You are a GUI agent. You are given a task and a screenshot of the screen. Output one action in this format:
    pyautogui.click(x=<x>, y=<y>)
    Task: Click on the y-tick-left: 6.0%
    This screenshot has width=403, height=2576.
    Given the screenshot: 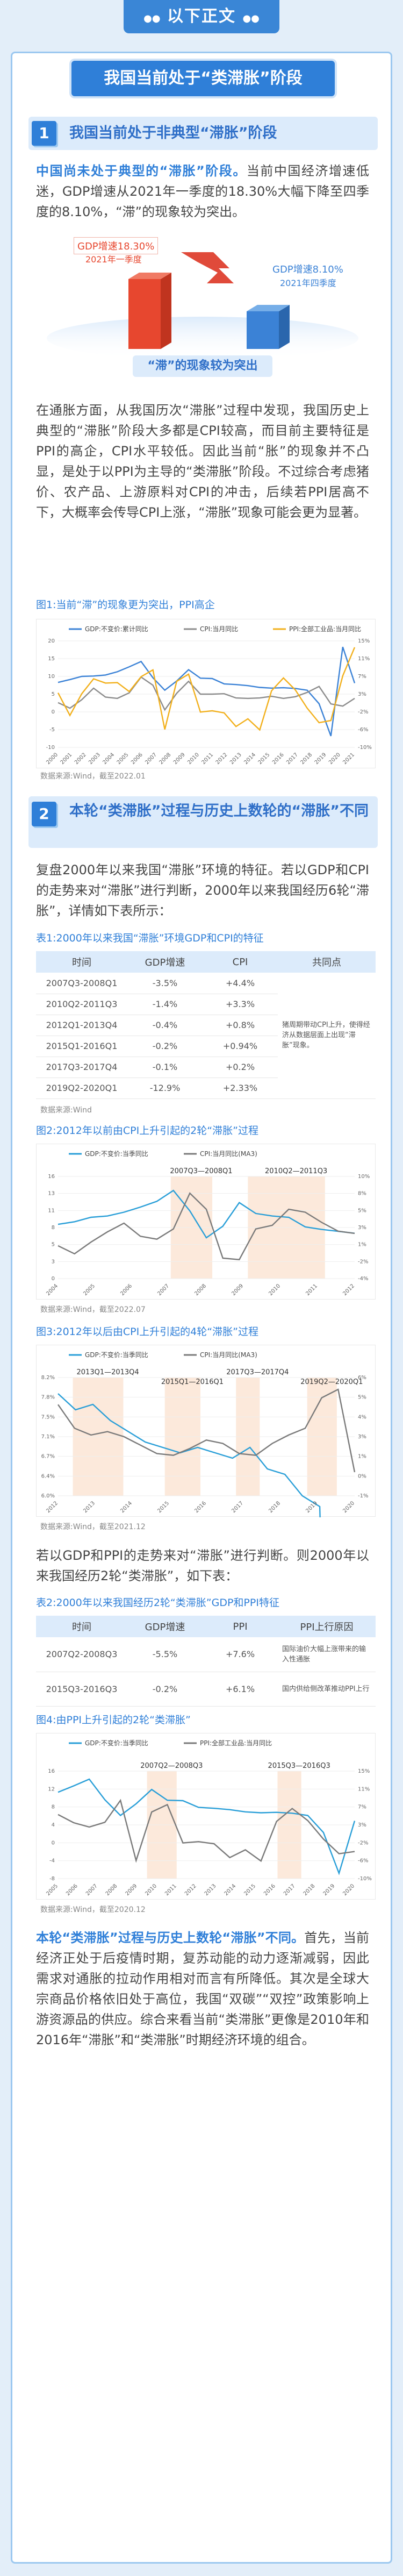 What is the action you would take?
    pyautogui.click(x=48, y=1496)
    